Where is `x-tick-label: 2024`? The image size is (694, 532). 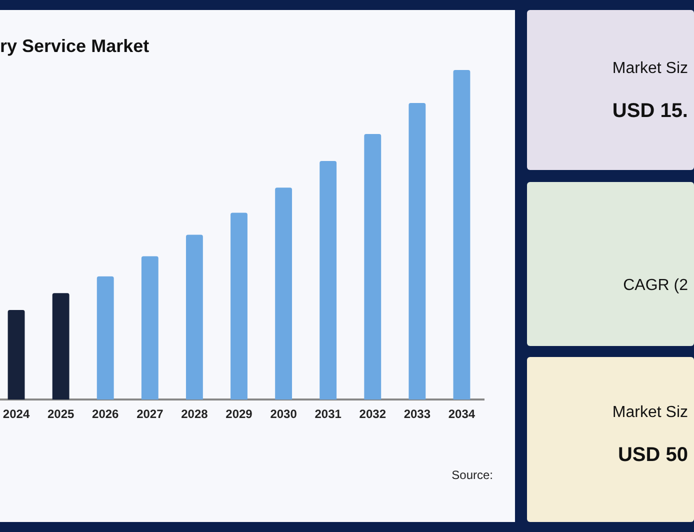 x-tick-label: 2024 is located at coordinates (16, 414).